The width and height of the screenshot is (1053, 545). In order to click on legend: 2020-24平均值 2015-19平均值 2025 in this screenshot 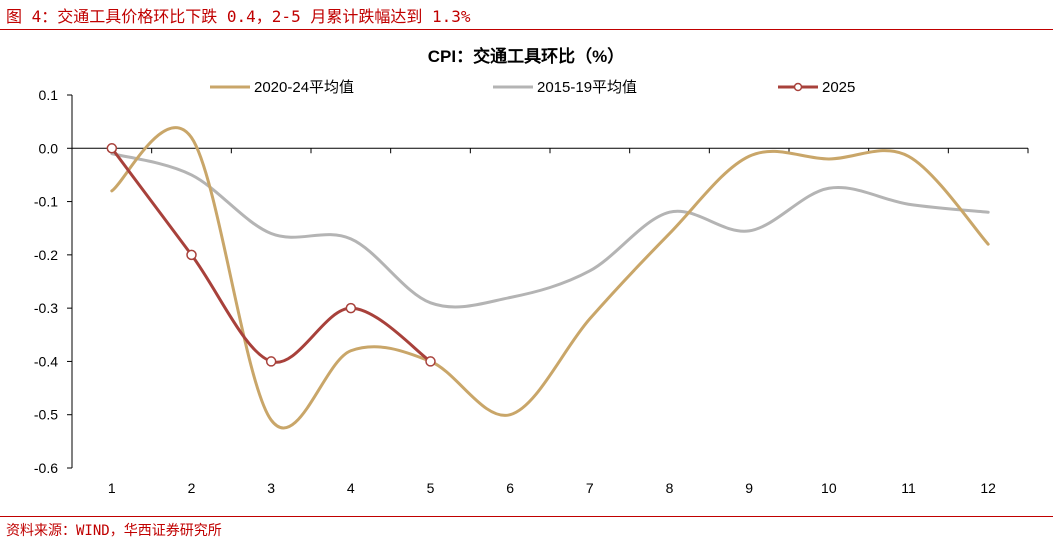, I will do `click(532, 87)`.